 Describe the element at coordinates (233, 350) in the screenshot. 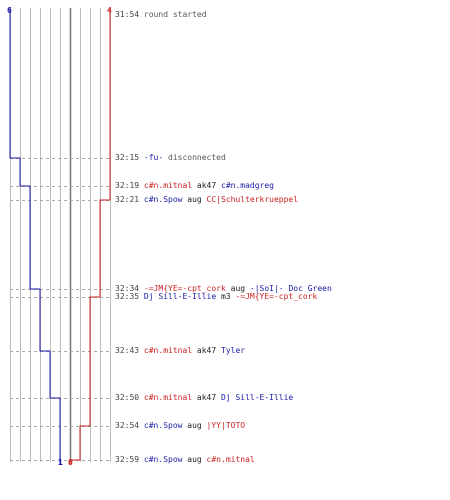

I see `player-name: Tyler` at that location.